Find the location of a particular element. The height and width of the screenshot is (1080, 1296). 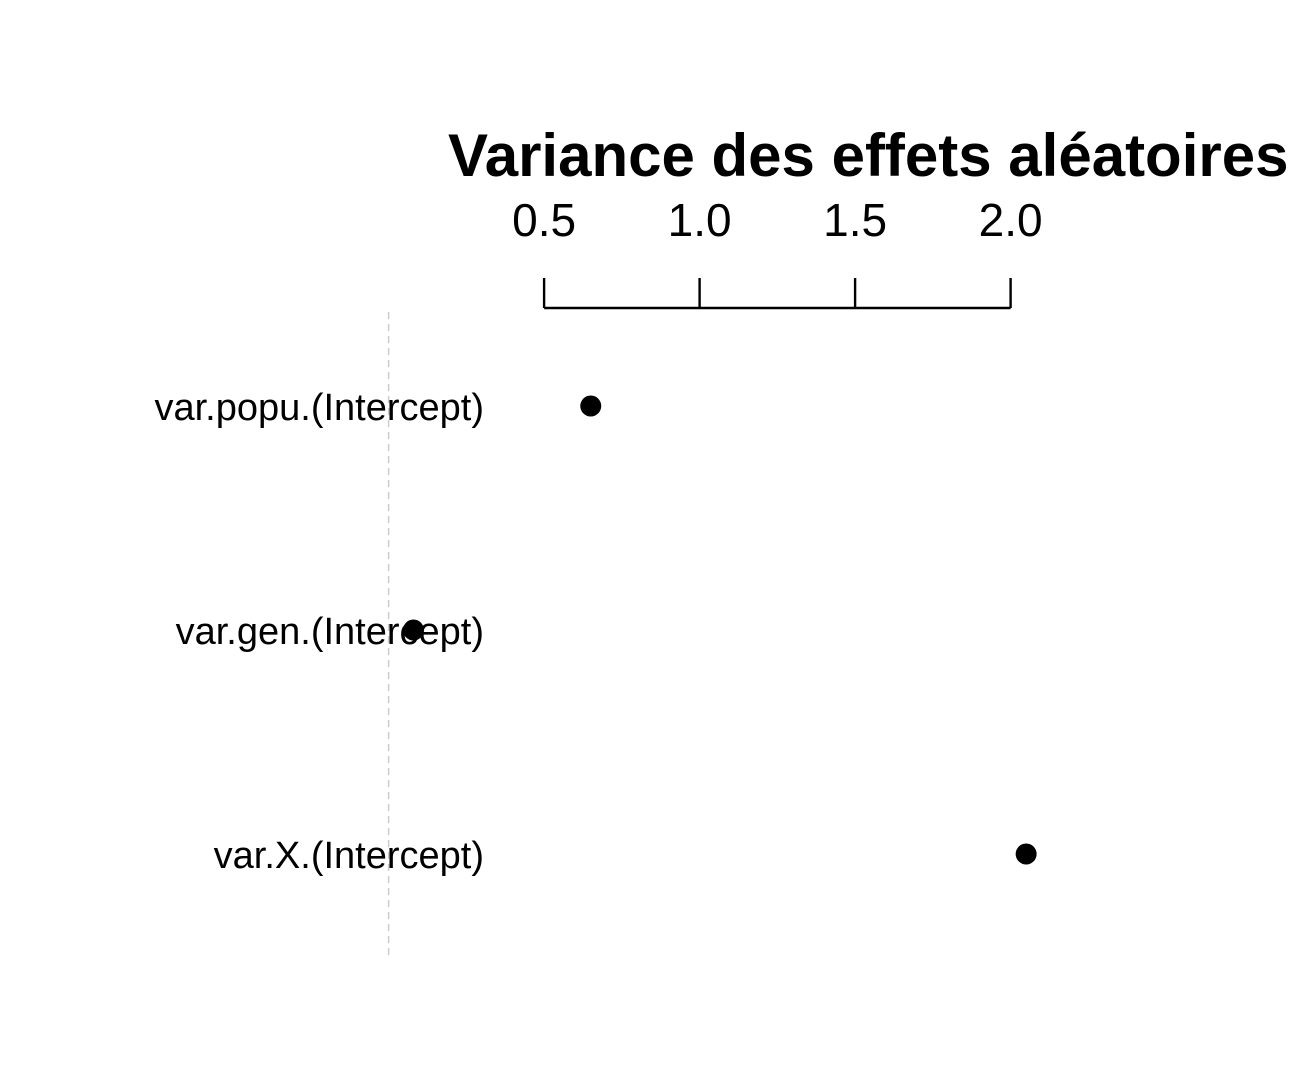

x-tick-label: 1.5 is located at coordinates (855, 220).